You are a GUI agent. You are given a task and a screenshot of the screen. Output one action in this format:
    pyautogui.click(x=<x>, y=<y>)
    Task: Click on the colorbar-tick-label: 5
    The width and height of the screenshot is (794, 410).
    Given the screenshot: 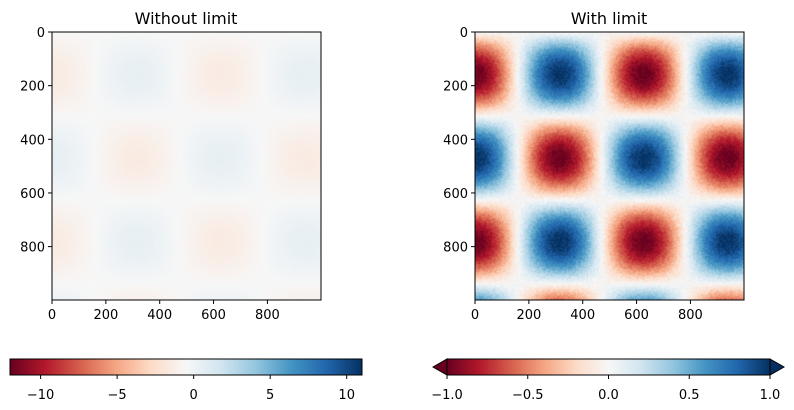 What is the action you would take?
    pyautogui.click(x=270, y=395)
    